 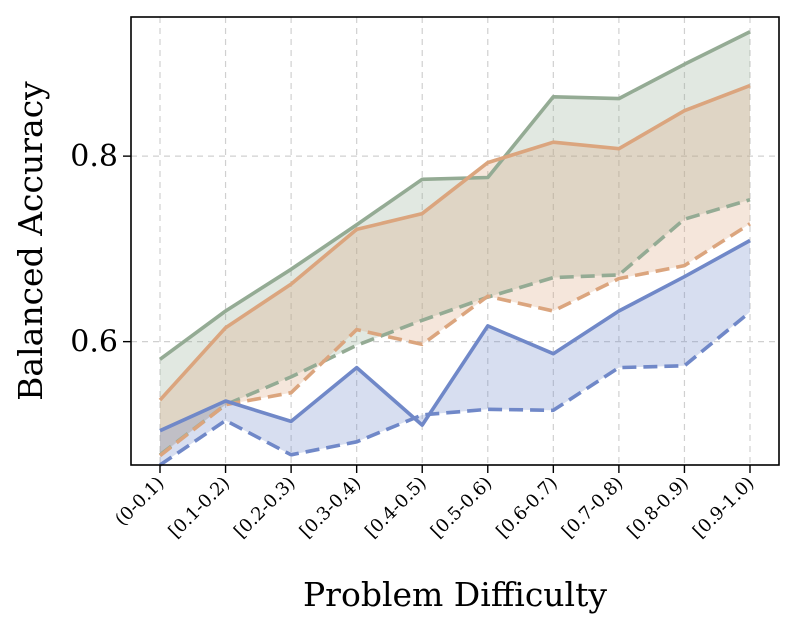 What do you see at coordinates (30, 241) in the screenshot?
I see `y-axis-label: Balanced Accuracy` at bounding box center [30, 241].